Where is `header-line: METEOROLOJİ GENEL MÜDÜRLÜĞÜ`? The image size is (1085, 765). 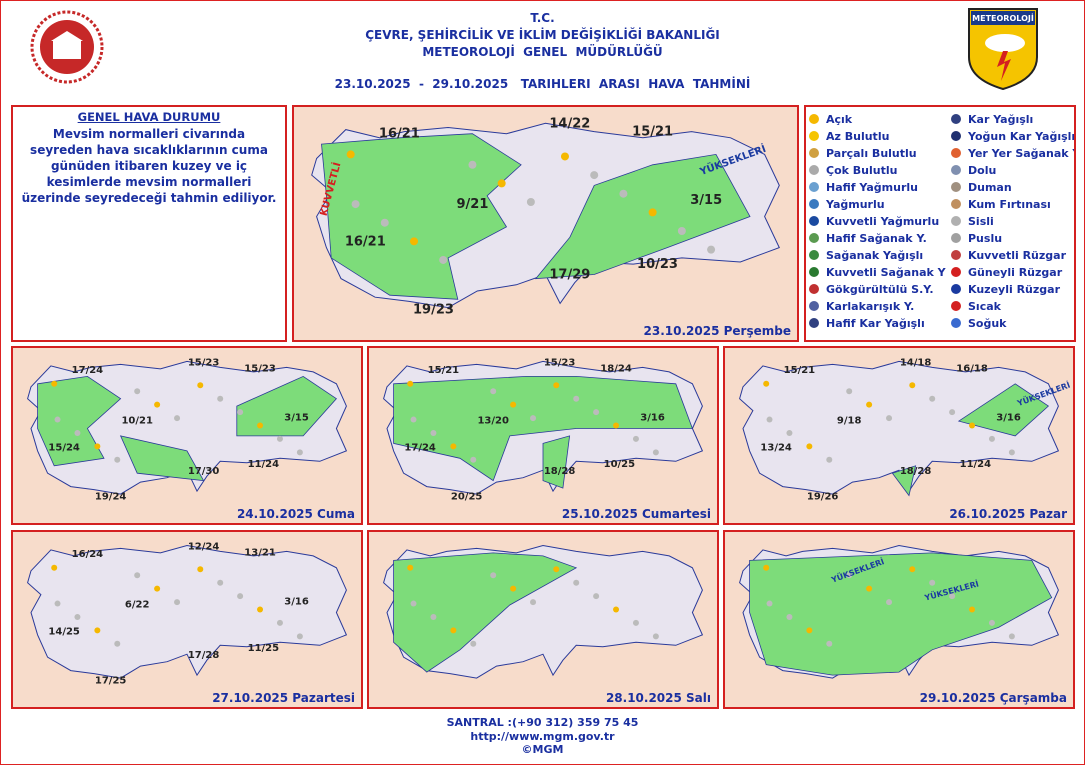
header-line: METEOROLOJİ GENEL MÜDÜRLÜĞÜ is located at coordinates (542, 52).